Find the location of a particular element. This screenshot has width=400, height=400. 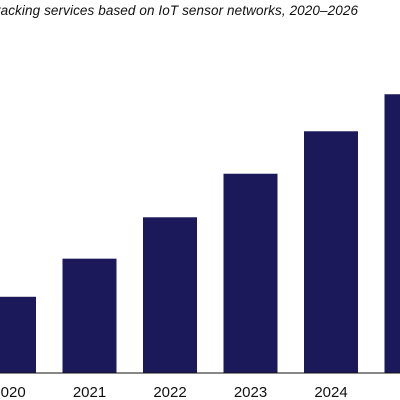

x-tick-label-2024: 2024 is located at coordinates (330, 392).